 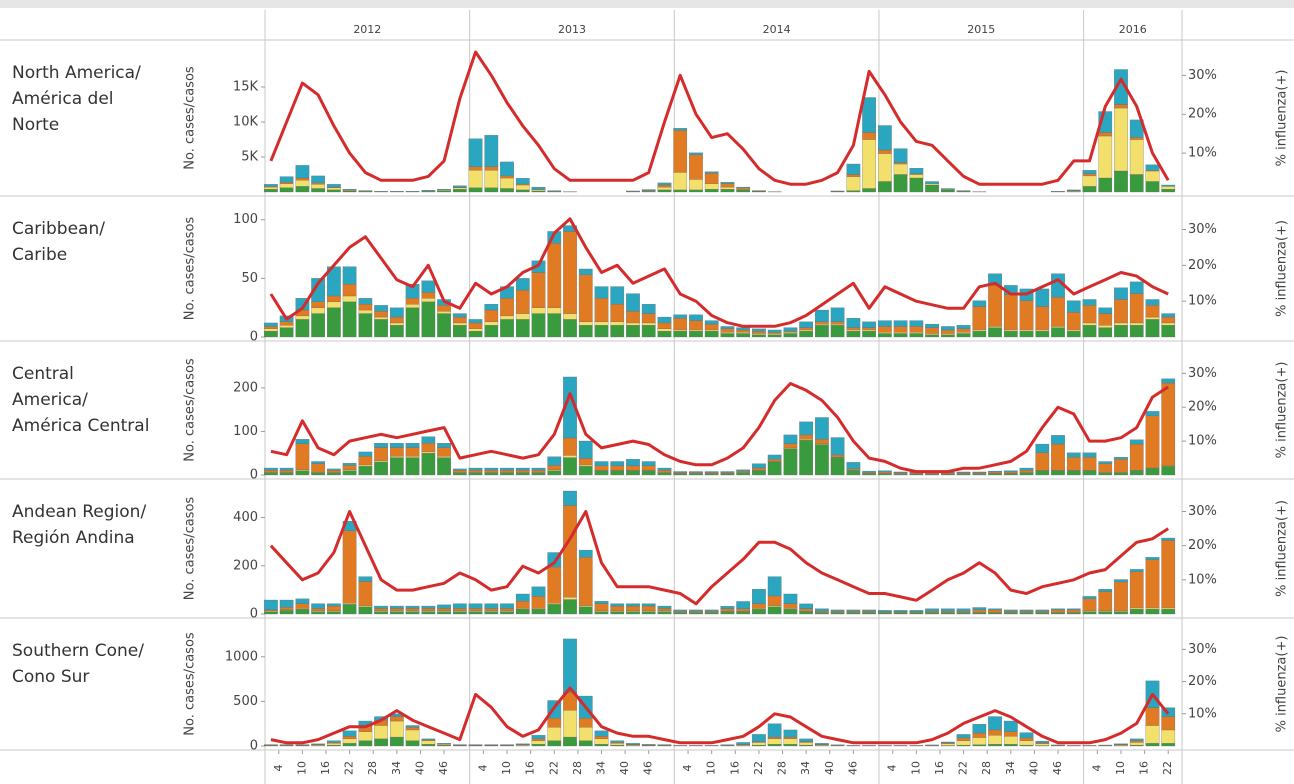 What do you see at coordinates (246, 87) in the screenshot?
I see `y-tick-label: 15K` at bounding box center [246, 87].